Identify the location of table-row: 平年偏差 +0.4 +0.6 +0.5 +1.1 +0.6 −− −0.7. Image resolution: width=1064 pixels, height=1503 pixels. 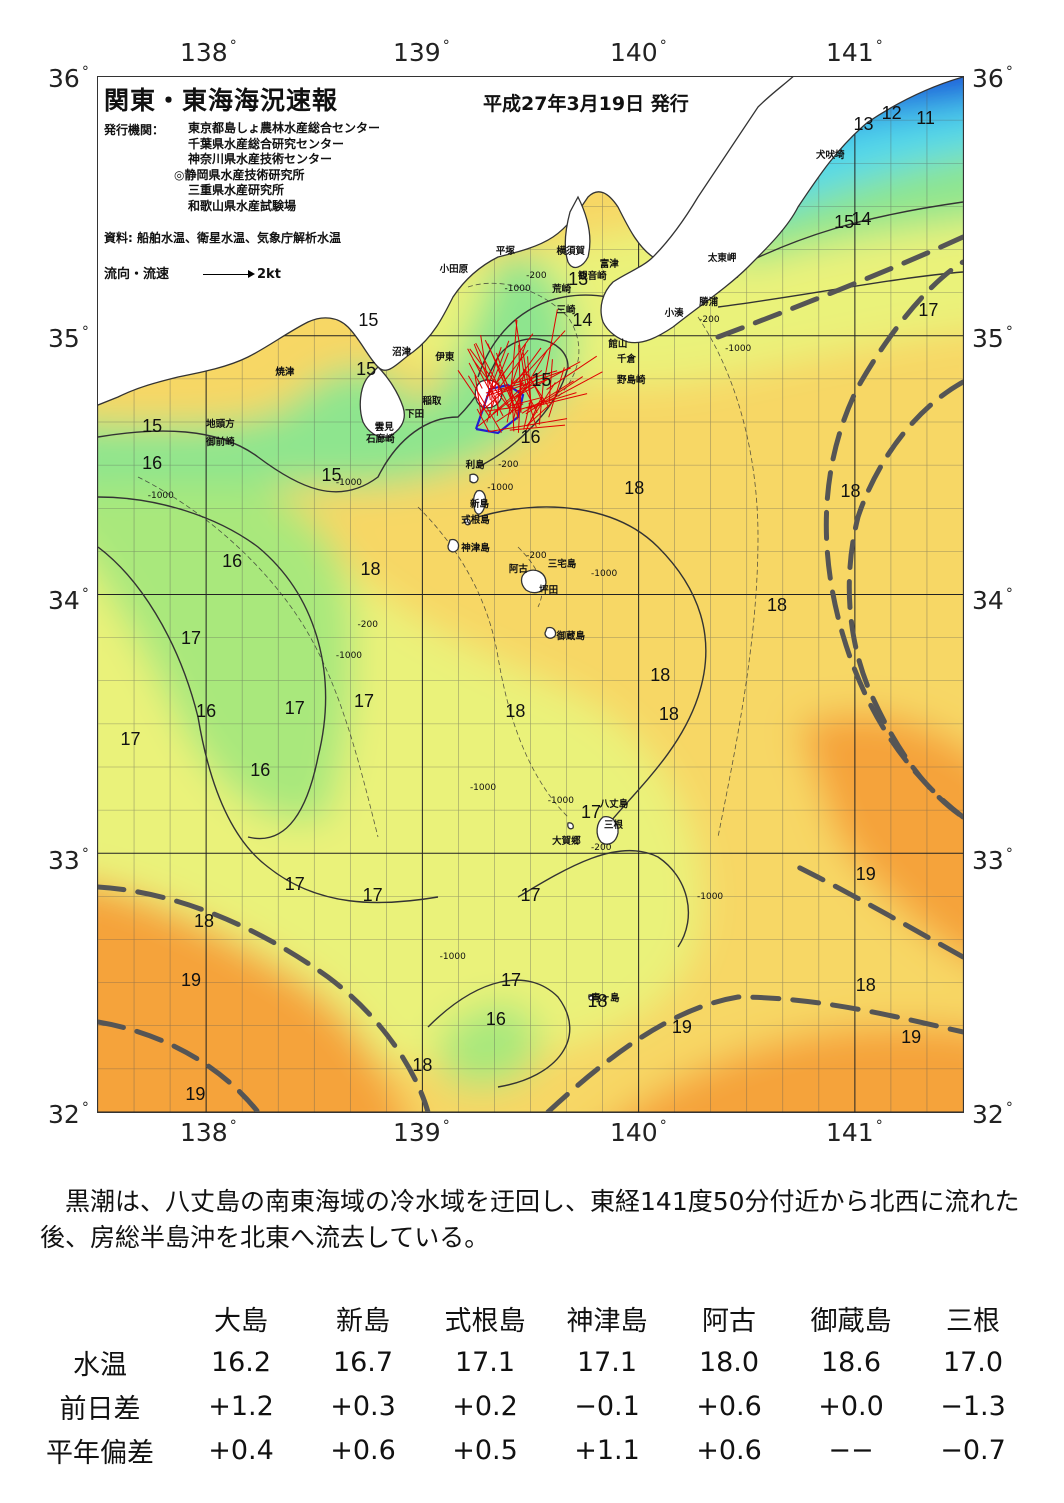
(527, 1450).